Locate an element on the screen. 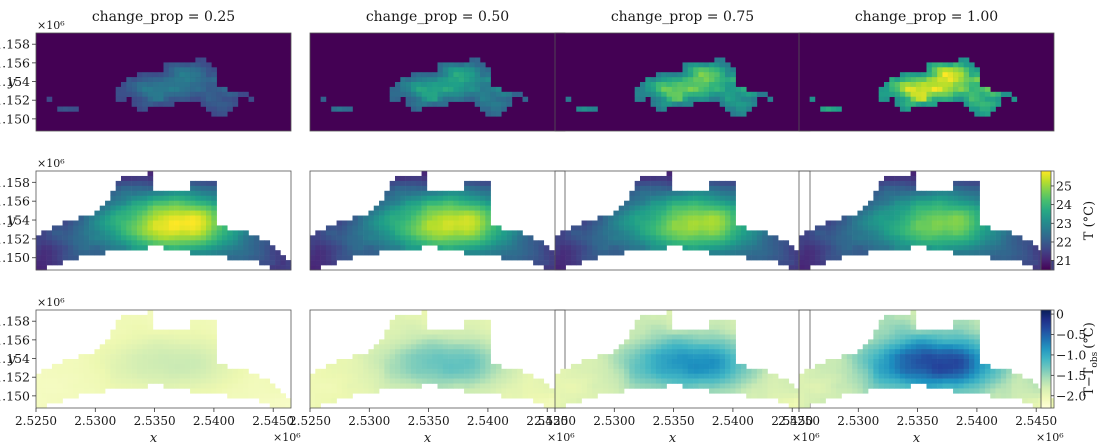  panel-r2-c4 is located at coordinates (926, 220).